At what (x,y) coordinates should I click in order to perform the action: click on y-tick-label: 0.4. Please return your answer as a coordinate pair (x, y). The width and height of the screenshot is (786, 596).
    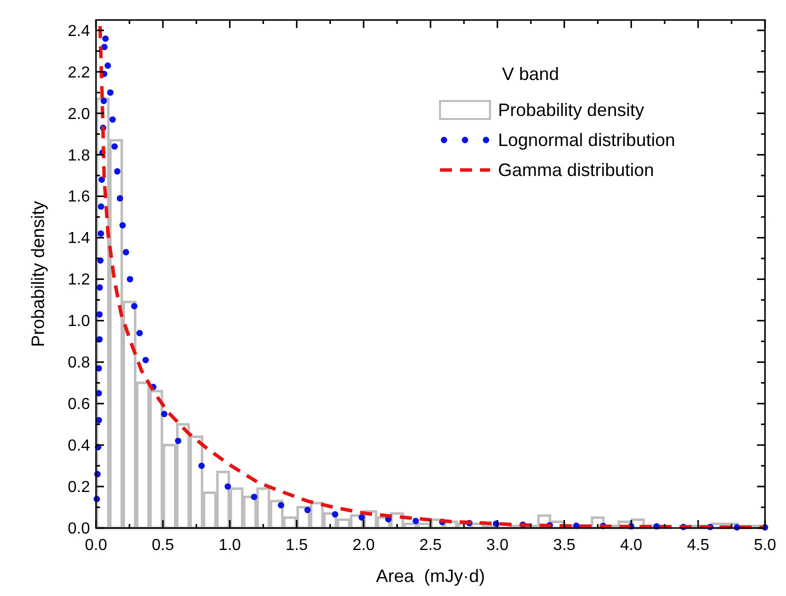
    Looking at the image, I should click on (79, 446).